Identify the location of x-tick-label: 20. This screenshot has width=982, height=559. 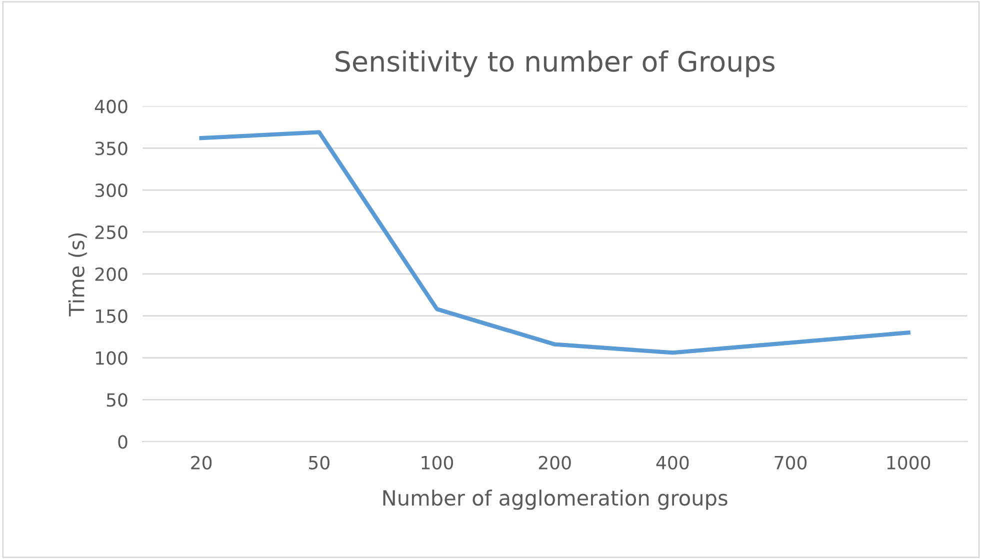
(201, 463).